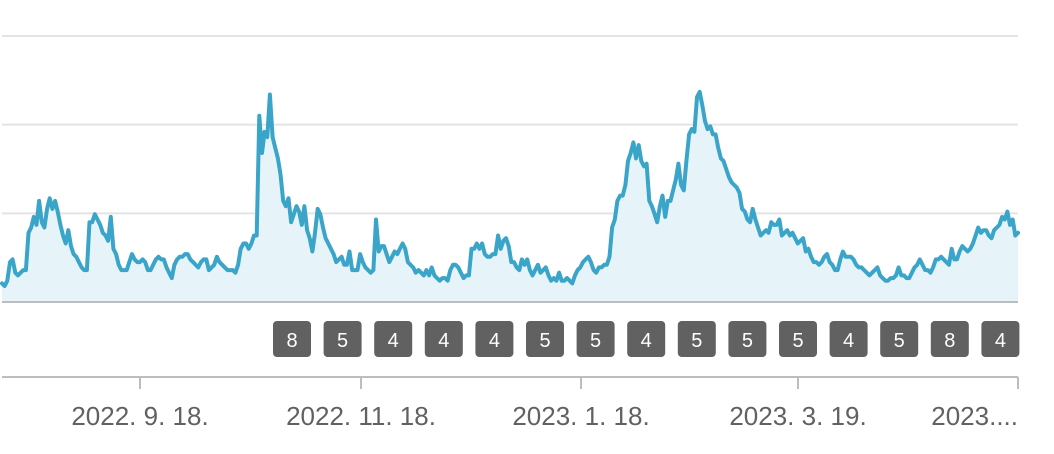  I want to click on x-tick-label: 2023. 3. 19., so click(797, 416).